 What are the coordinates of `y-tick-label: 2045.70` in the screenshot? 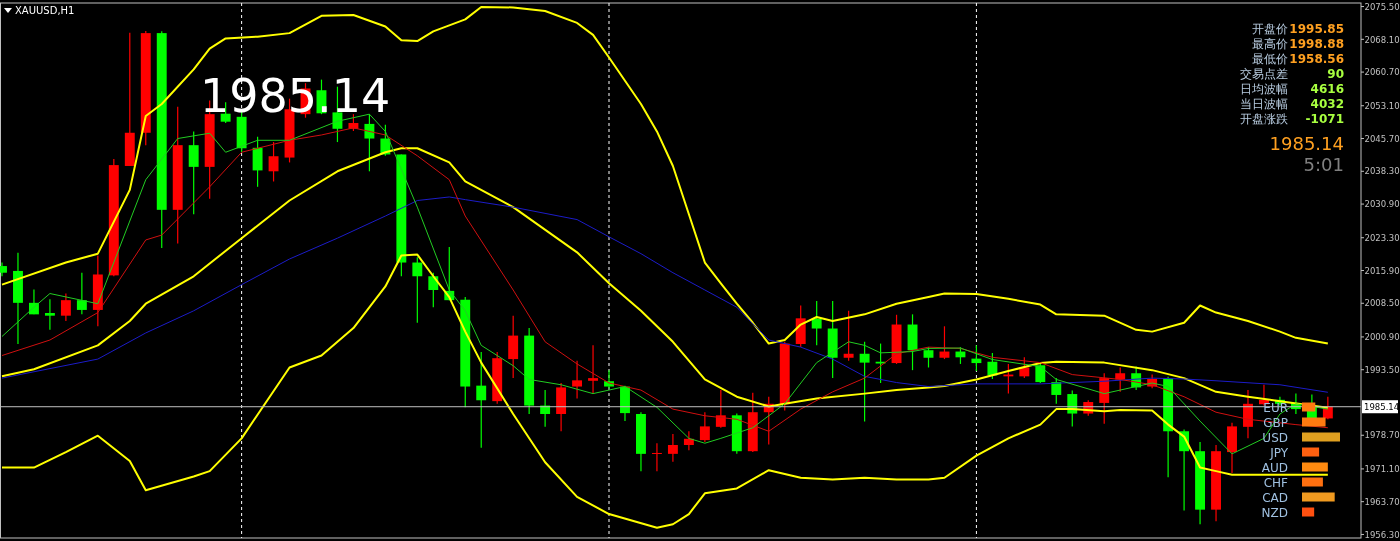 It's located at (1382, 138).